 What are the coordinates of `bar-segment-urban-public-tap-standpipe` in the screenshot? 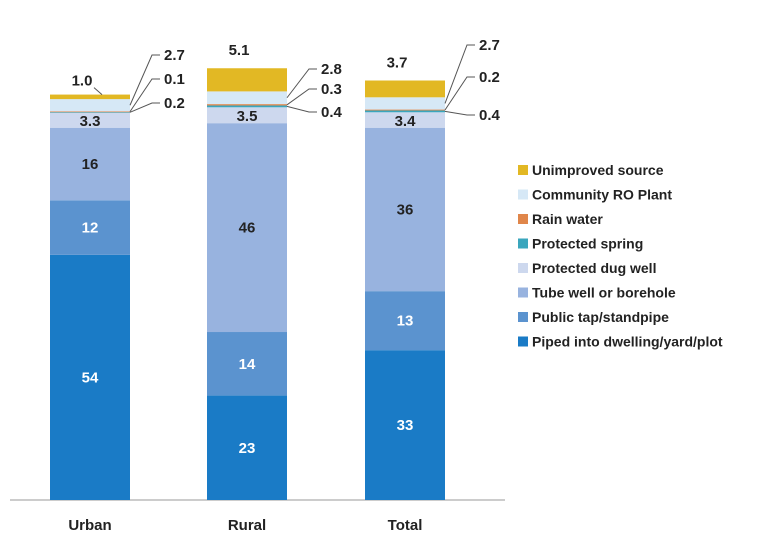 It's located at (90, 227).